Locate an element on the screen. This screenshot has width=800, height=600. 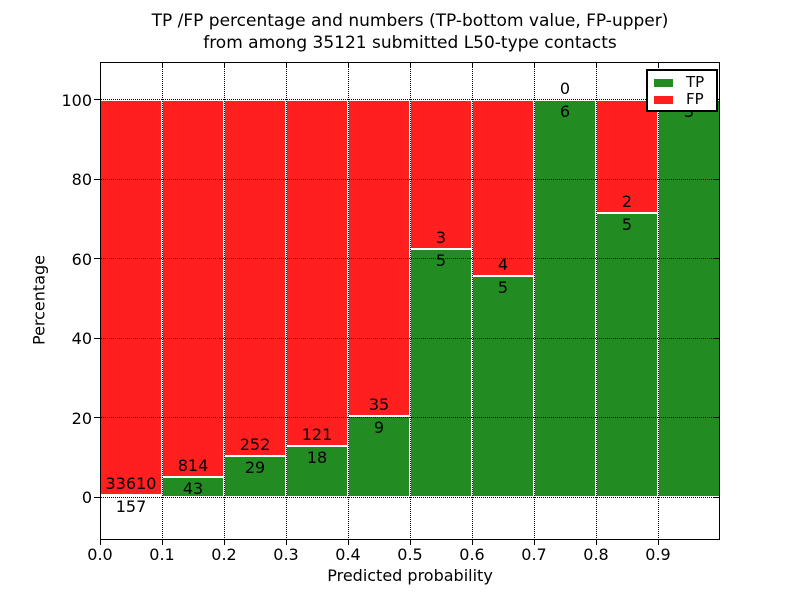
tp-count-label: 43 is located at coordinates (193, 489).